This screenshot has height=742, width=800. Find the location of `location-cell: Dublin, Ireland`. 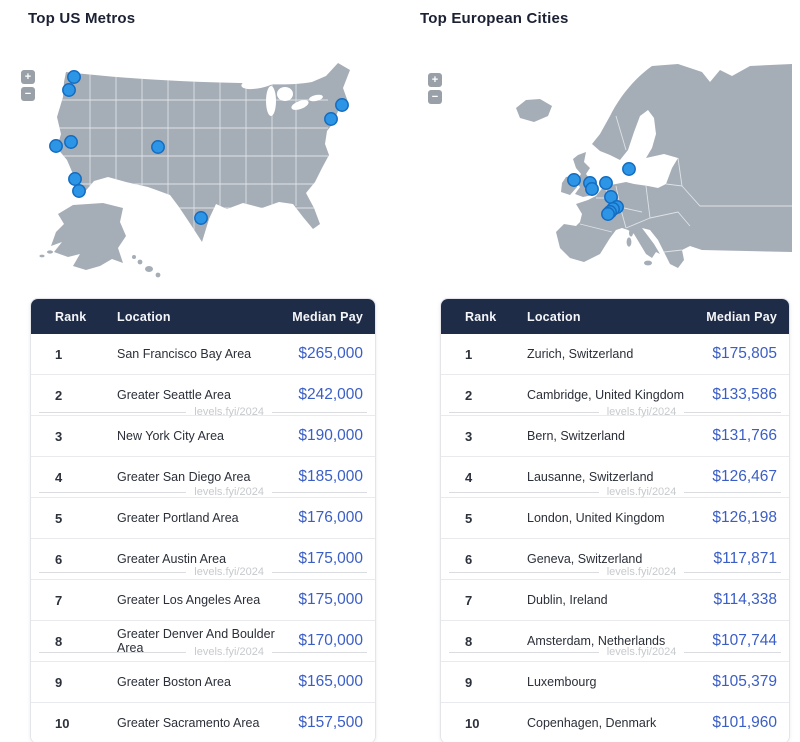

location-cell: Dublin, Ireland is located at coordinates (567, 600).